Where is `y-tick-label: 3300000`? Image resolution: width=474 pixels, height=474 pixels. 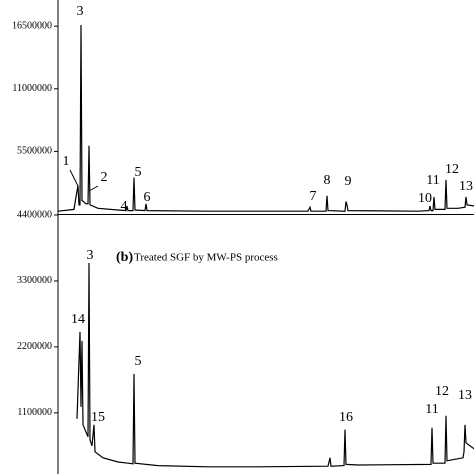 y-tick-label: 3300000 is located at coordinates (34, 280).